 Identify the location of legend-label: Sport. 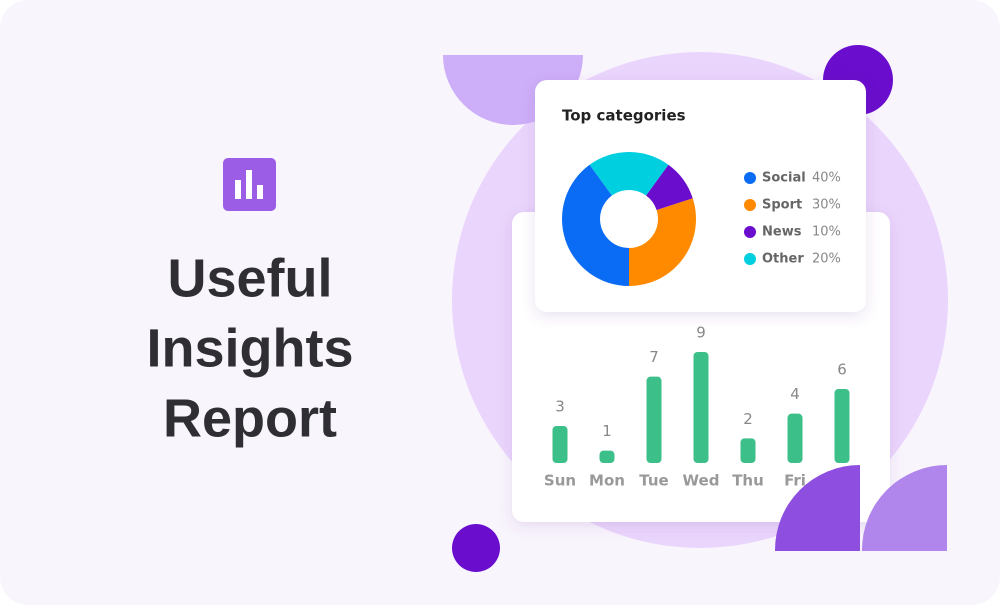
(782, 205).